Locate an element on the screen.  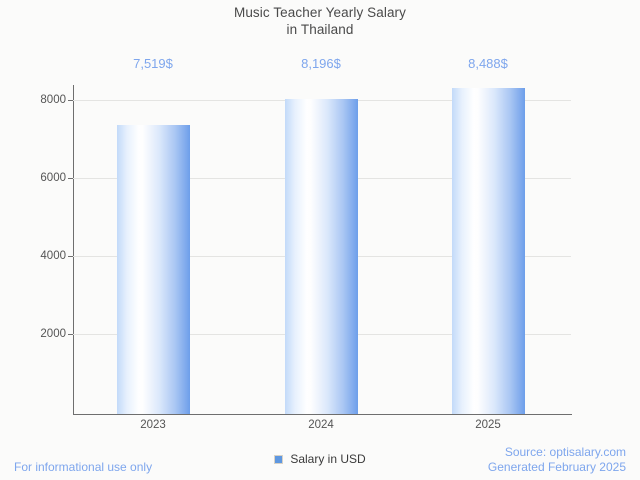
bar-2023 is located at coordinates (153, 269).